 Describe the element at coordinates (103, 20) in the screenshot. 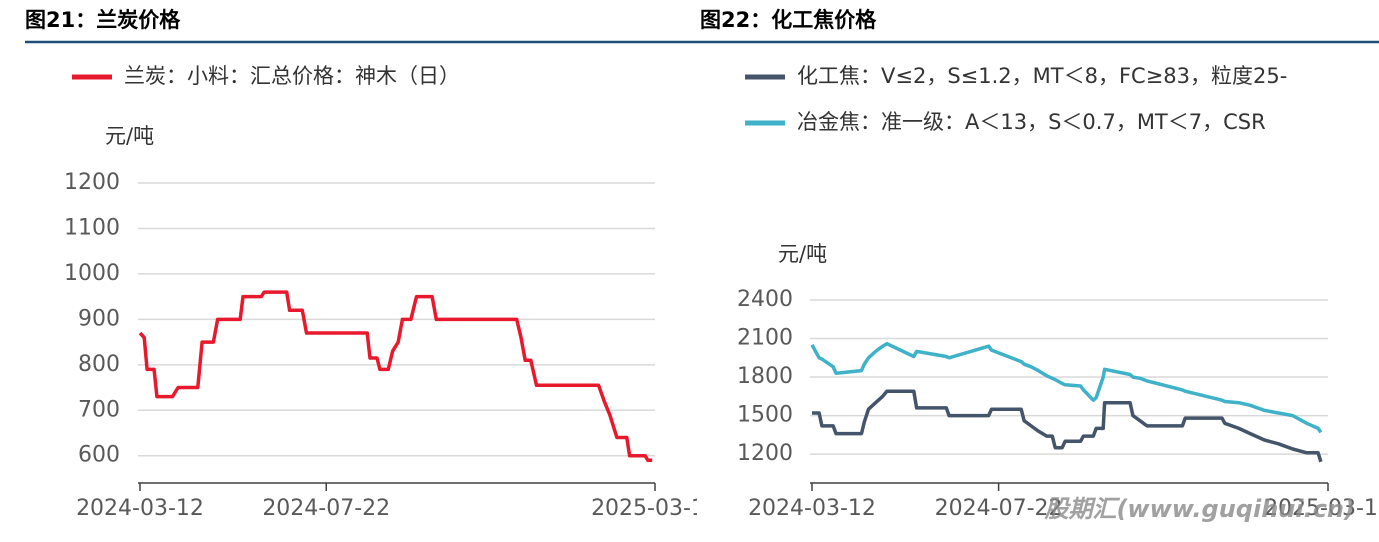

I see `chart-title: 图21：兰炭价格` at that location.